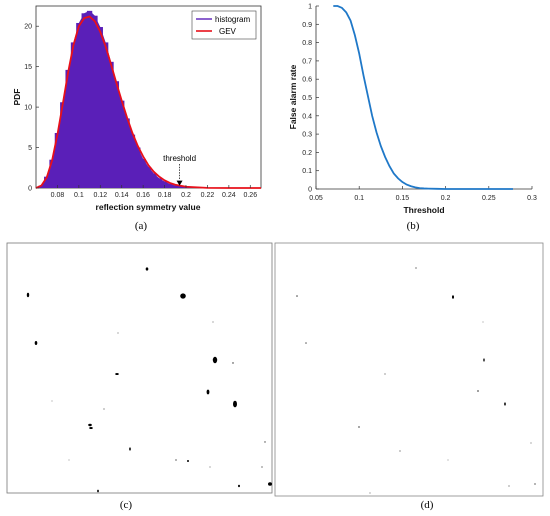 The image size is (550, 516). I want to click on chart-a-ytick-label: 0, so click(30, 189).